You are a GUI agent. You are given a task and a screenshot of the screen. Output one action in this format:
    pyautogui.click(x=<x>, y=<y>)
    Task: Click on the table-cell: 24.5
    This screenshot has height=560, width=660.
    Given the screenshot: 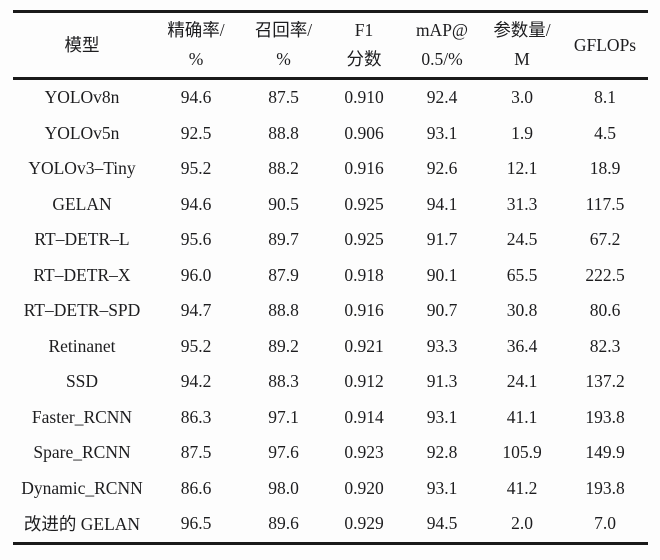 What is the action you would take?
    pyautogui.click(x=522, y=239)
    